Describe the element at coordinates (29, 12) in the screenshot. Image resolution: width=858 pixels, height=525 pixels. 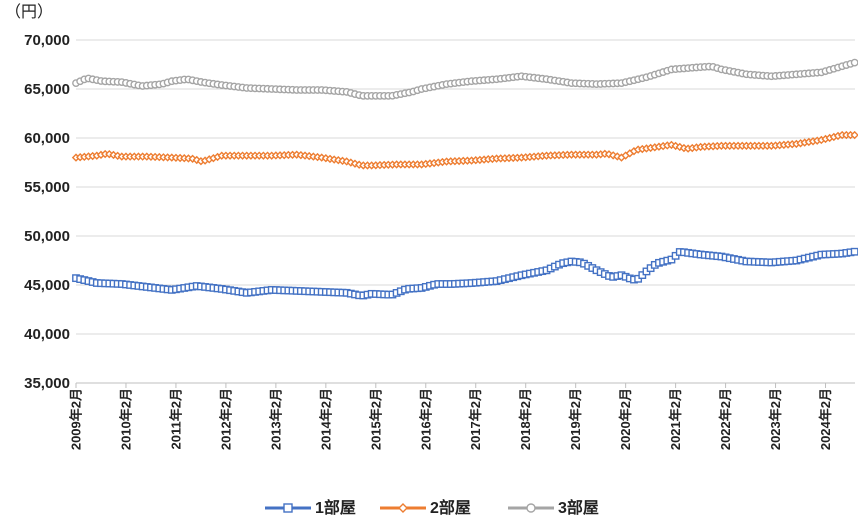
I see `unit-label: （円）` at that location.